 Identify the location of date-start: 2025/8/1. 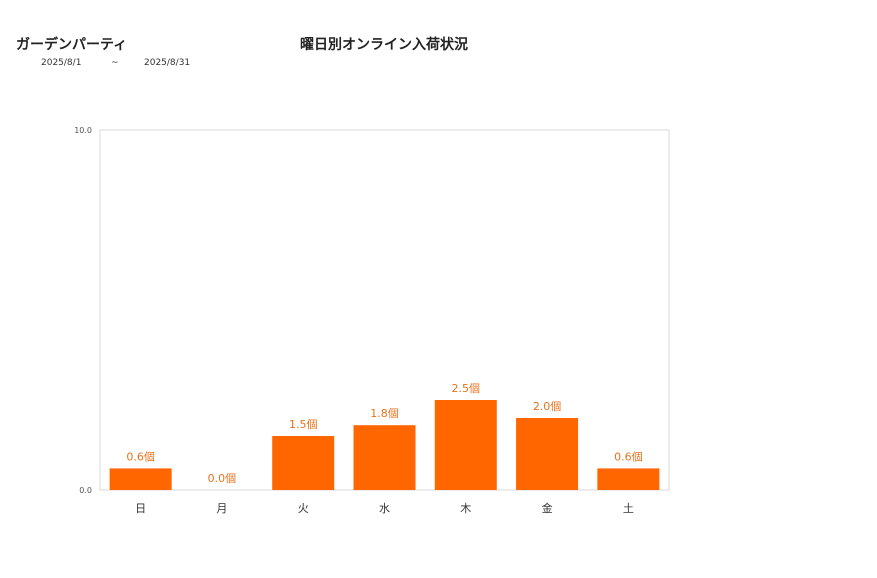
(61, 63).